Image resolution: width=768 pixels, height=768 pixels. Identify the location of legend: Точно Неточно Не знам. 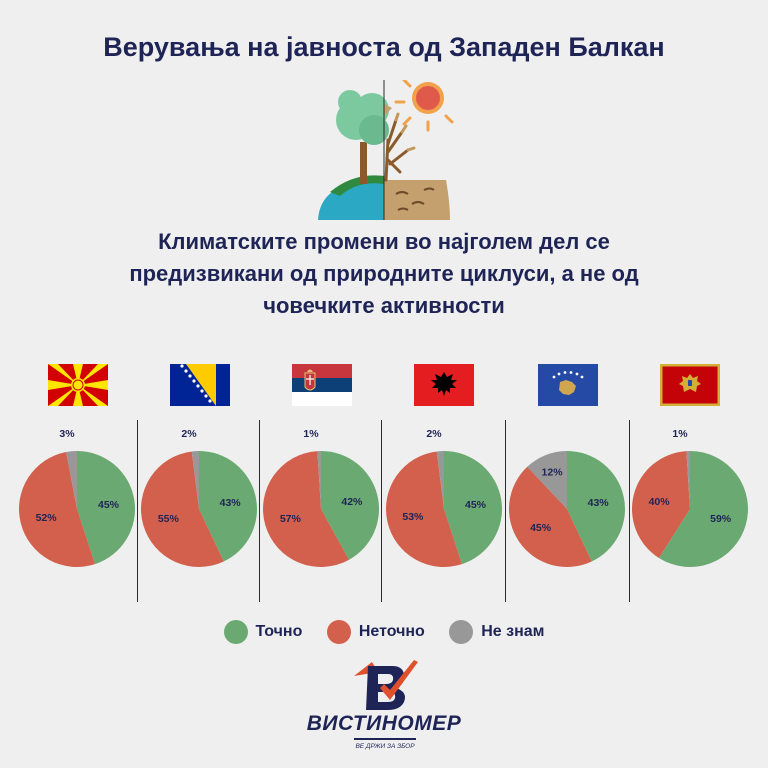
(384, 634).